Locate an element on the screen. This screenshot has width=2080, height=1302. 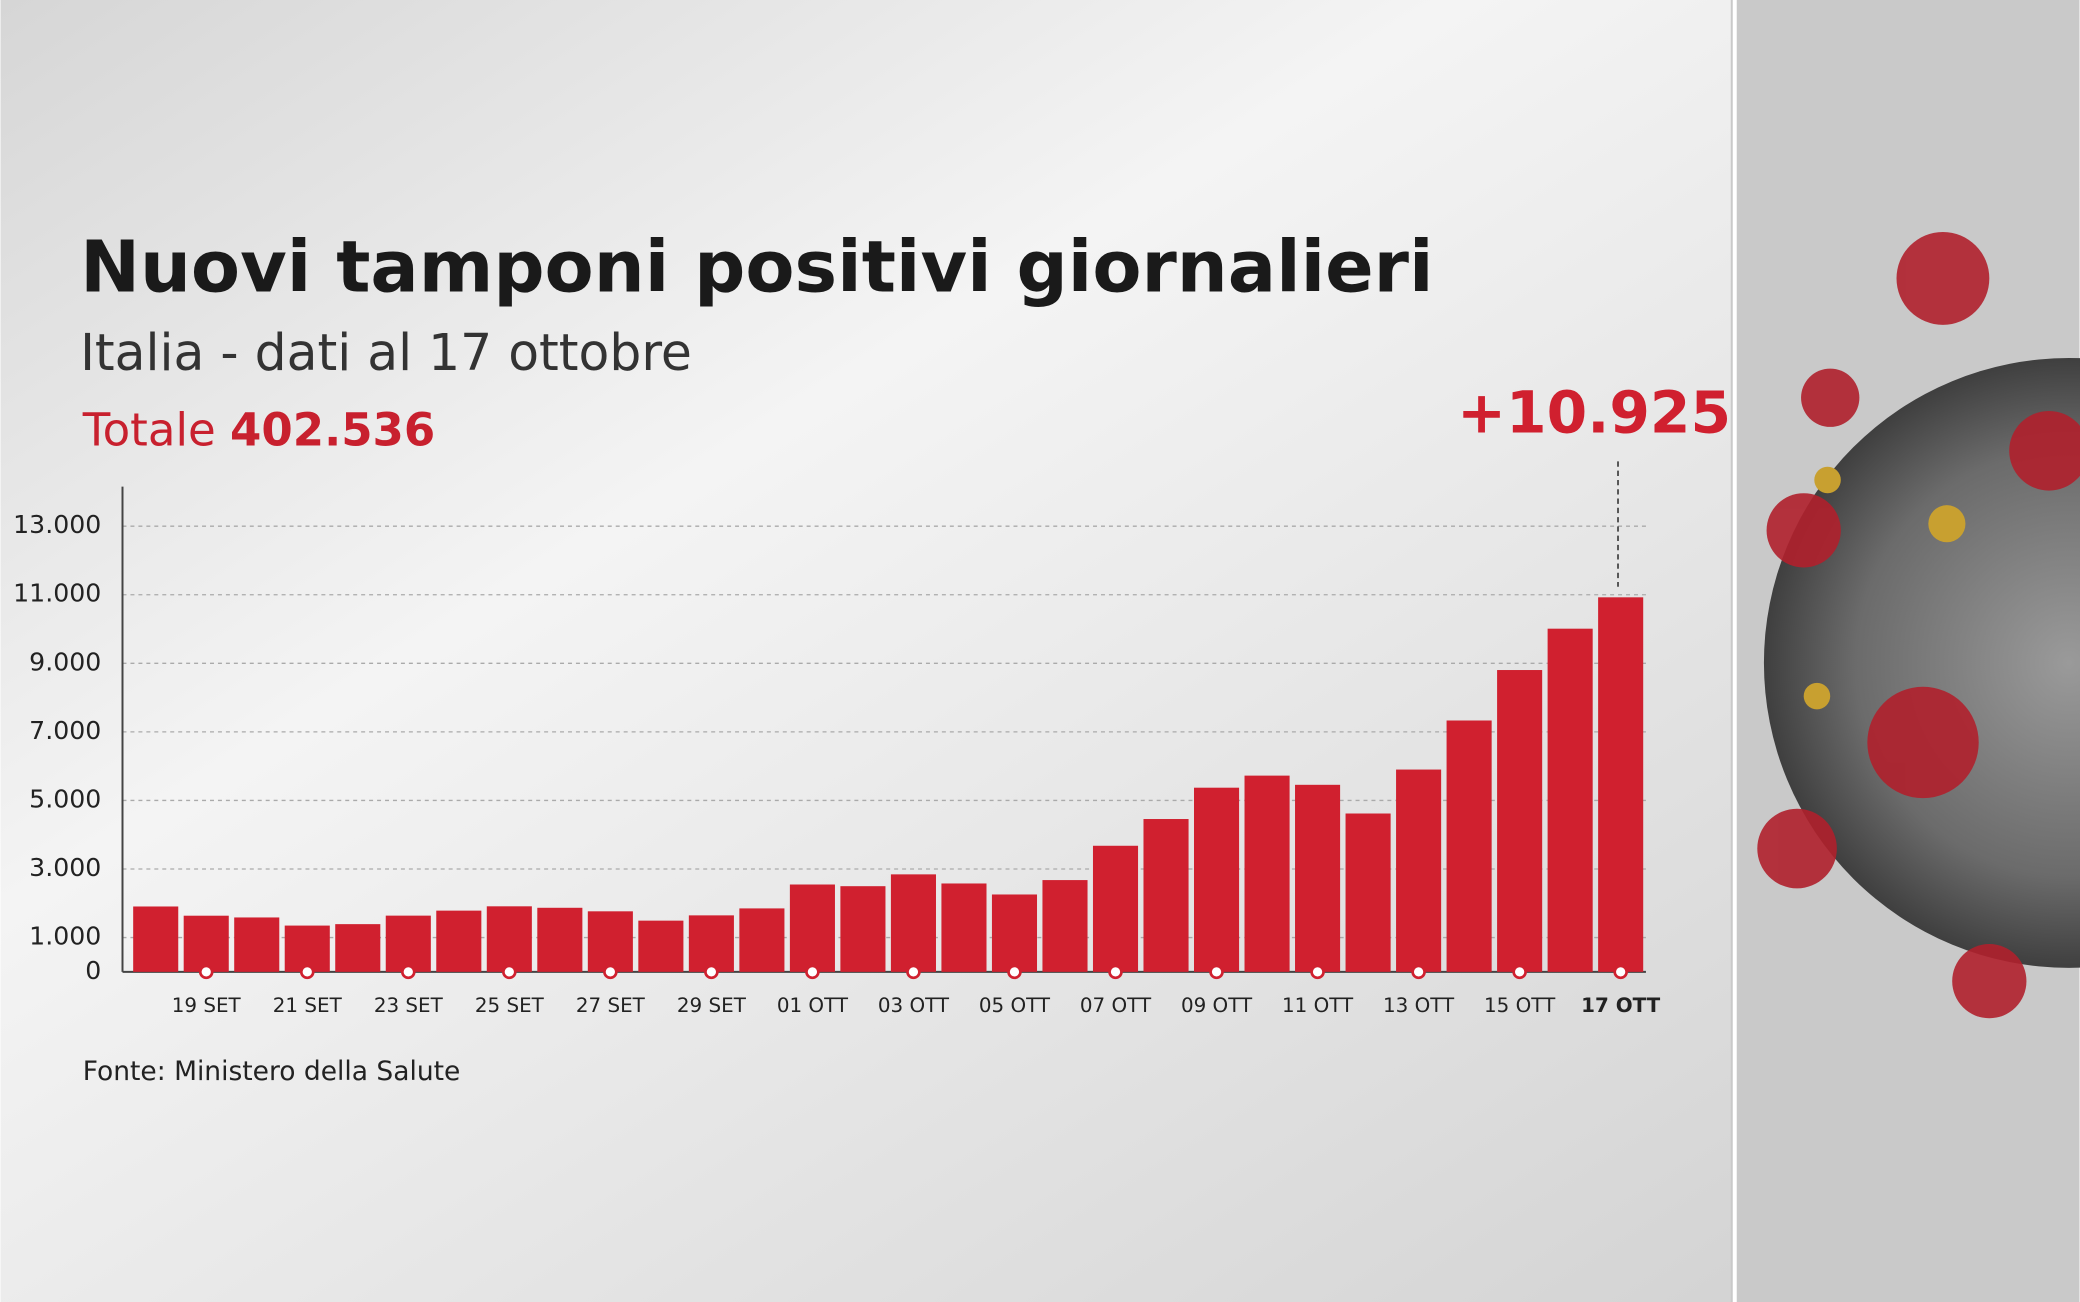
x-tick-label: 13 OTT is located at coordinates (1419, 1005).